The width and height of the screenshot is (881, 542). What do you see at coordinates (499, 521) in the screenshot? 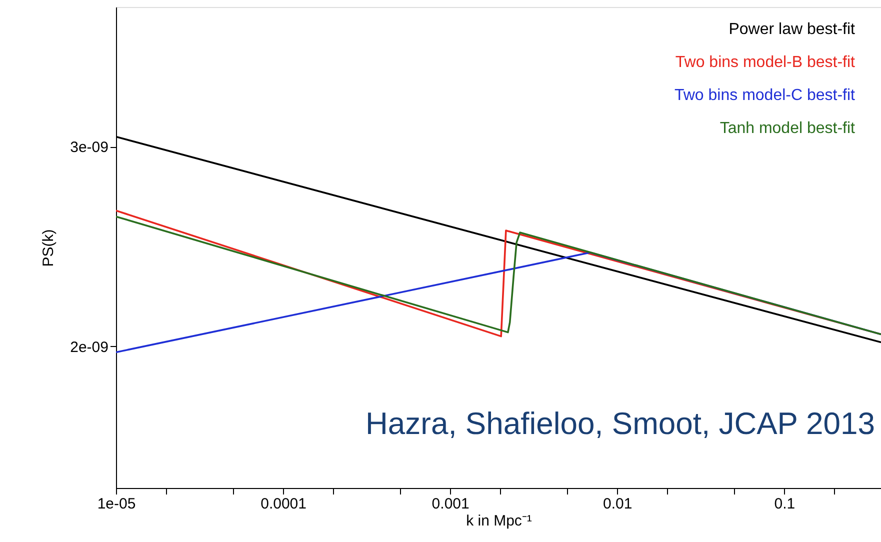
I see `x-axis-title: k in Mpc⁻¹` at bounding box center [499, 521].